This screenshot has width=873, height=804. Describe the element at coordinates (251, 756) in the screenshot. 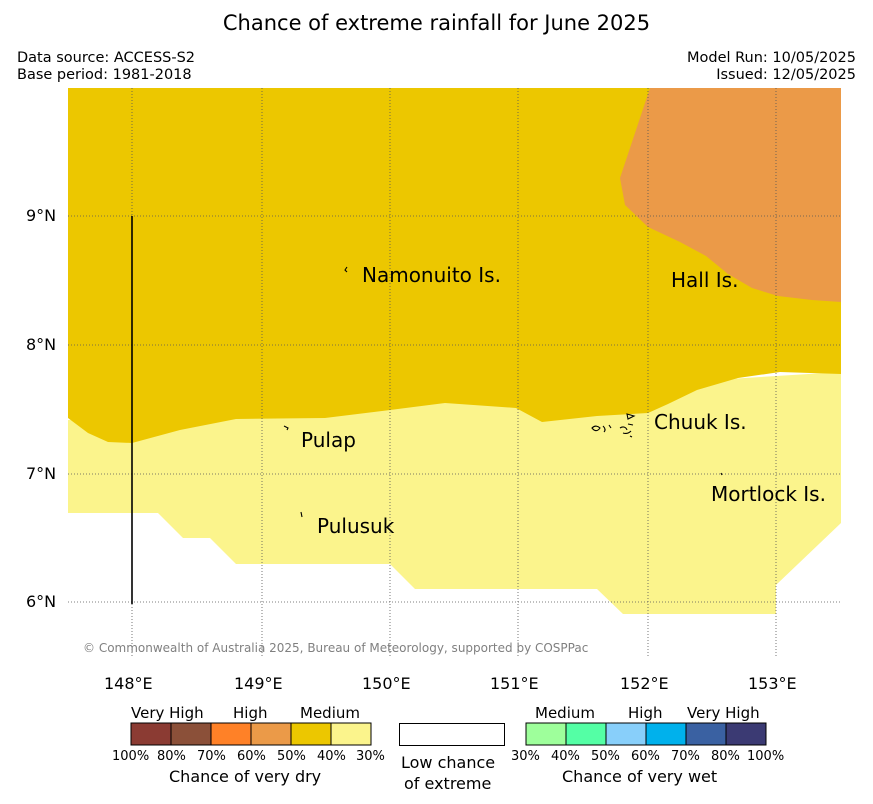

I see `dry-tick-60: 60%` at that location.